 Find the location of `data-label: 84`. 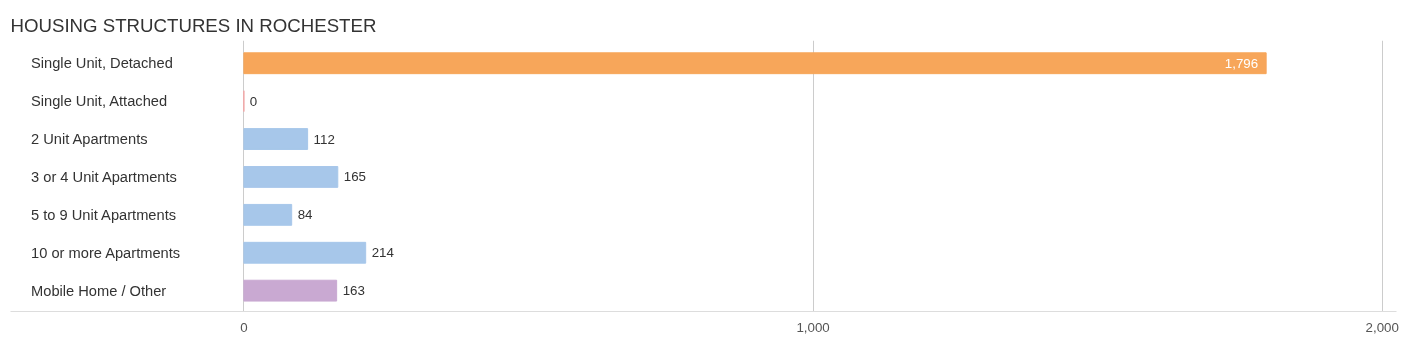

data-label: 84 is located at coordinates (305, 215).